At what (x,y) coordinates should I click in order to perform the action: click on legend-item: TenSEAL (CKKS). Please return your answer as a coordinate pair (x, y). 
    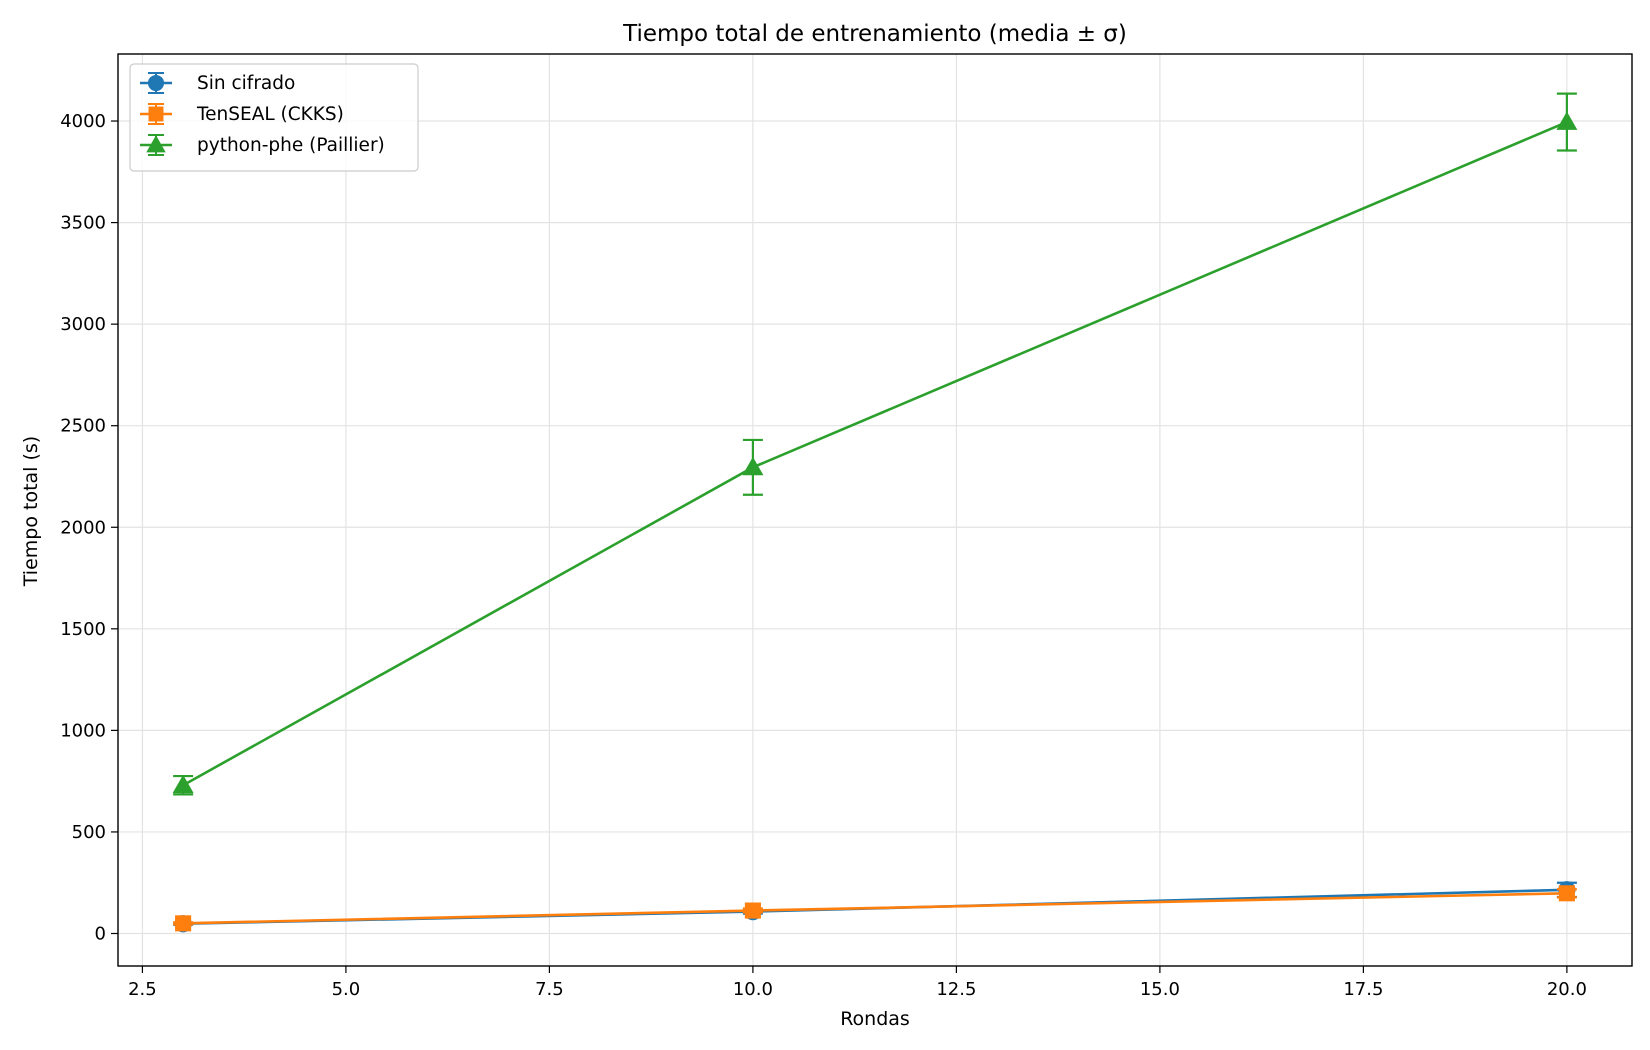
    Looking at the image, I should click on (242, 114).